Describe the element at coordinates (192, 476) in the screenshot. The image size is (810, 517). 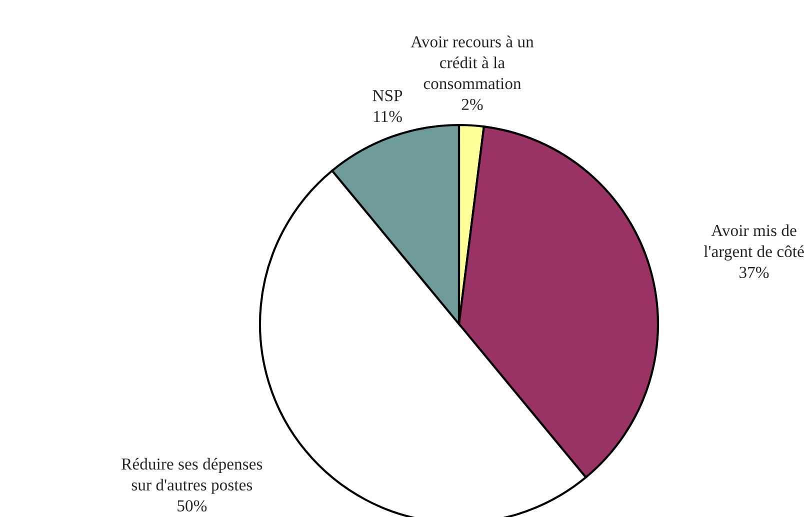
I see `slice-label: Réduire ses dépenses sur d'autres postes` at that location.